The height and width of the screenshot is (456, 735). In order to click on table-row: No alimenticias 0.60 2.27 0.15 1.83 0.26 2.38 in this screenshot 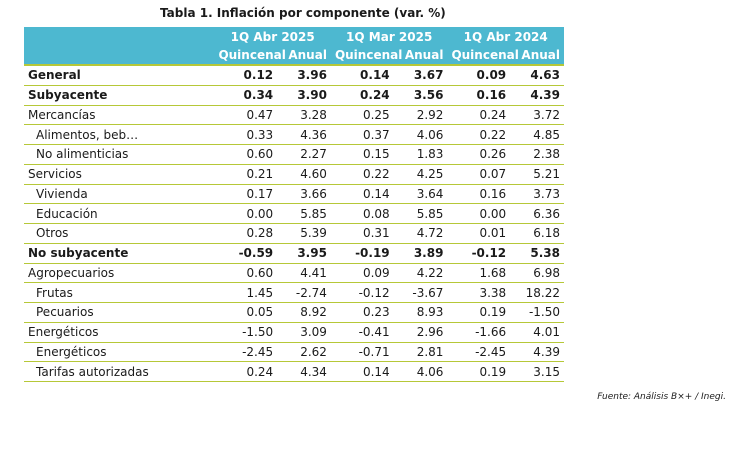, I will do `click(294, 154)`.